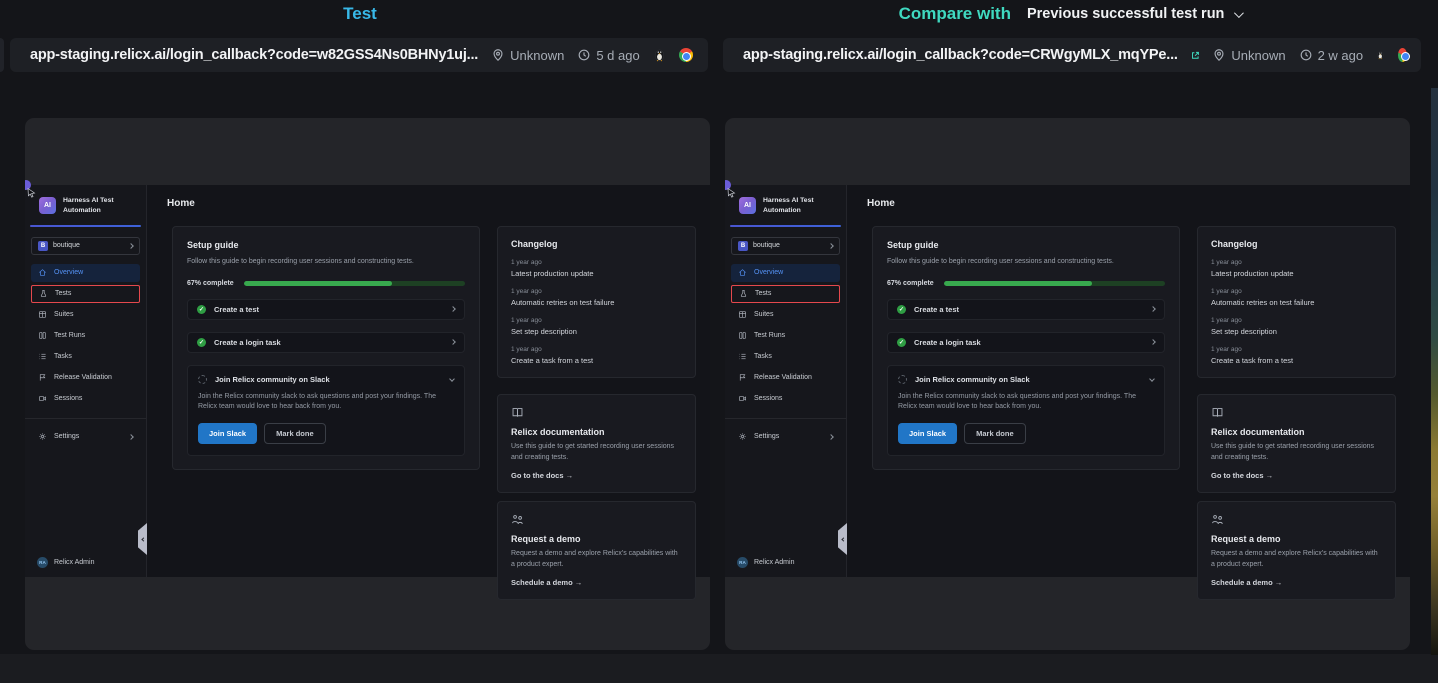 This screenshot has height=683, width=1438. I want to click on flag-icon, so click(42, 377).